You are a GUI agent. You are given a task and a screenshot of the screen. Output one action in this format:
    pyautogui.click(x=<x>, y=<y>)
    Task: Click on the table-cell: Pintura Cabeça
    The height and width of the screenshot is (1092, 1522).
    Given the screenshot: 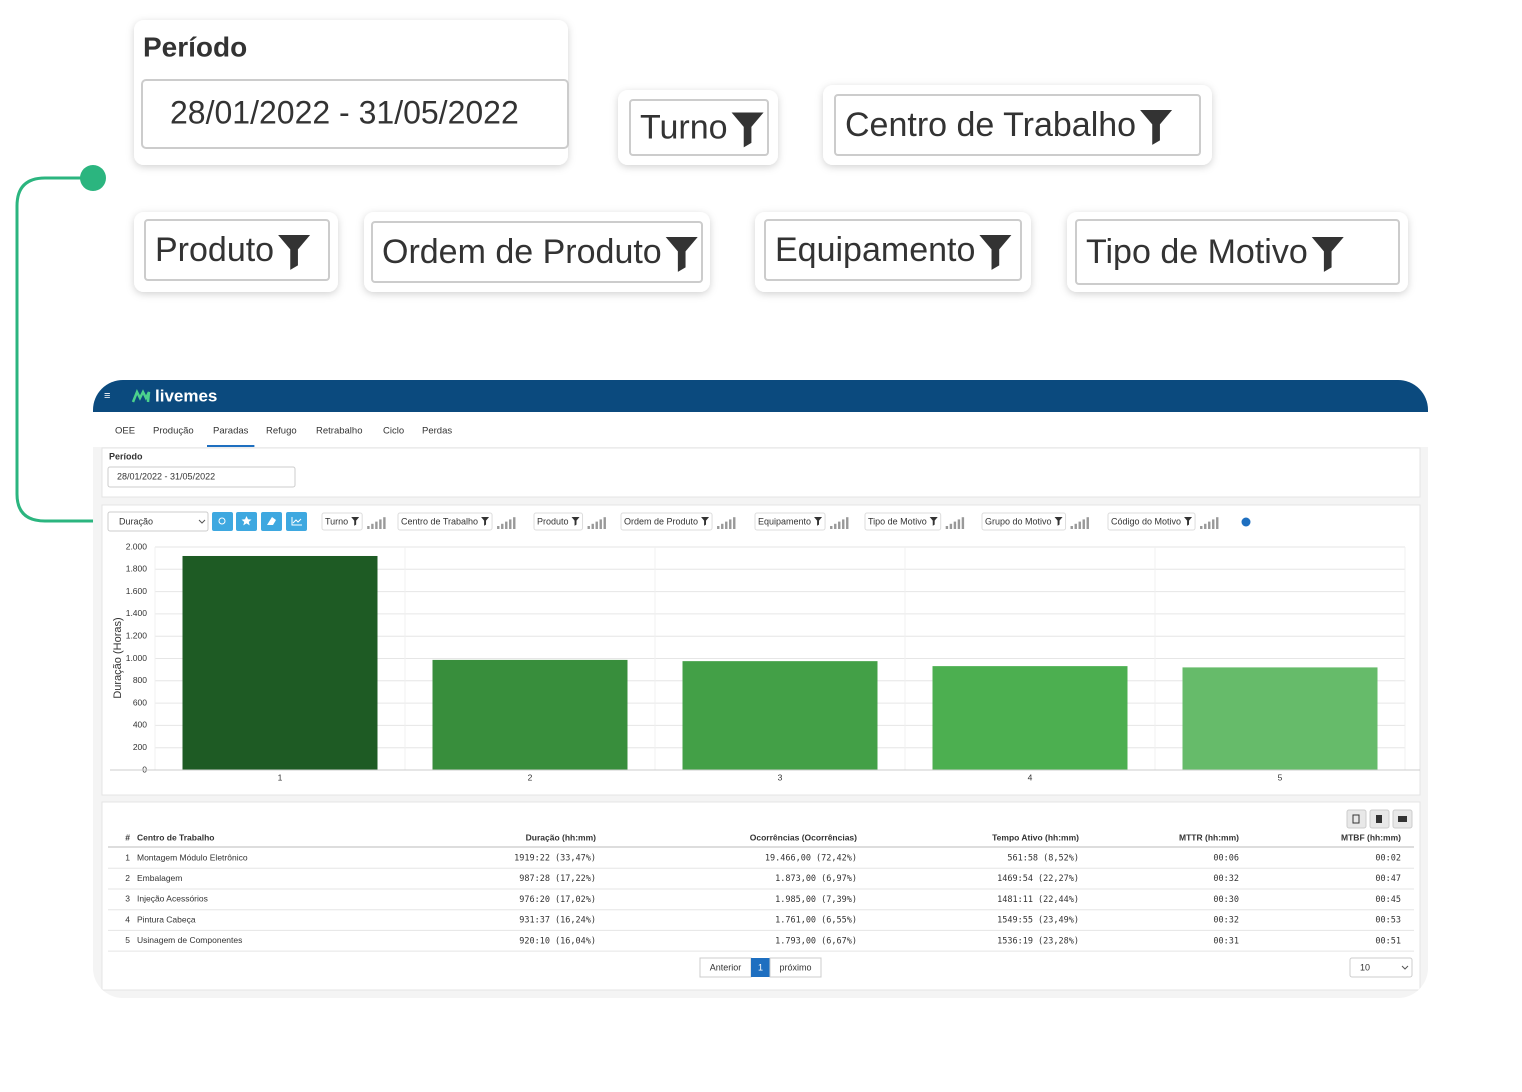 What is the action you would take?
    pyautogui.click(x=166, y=919)
    